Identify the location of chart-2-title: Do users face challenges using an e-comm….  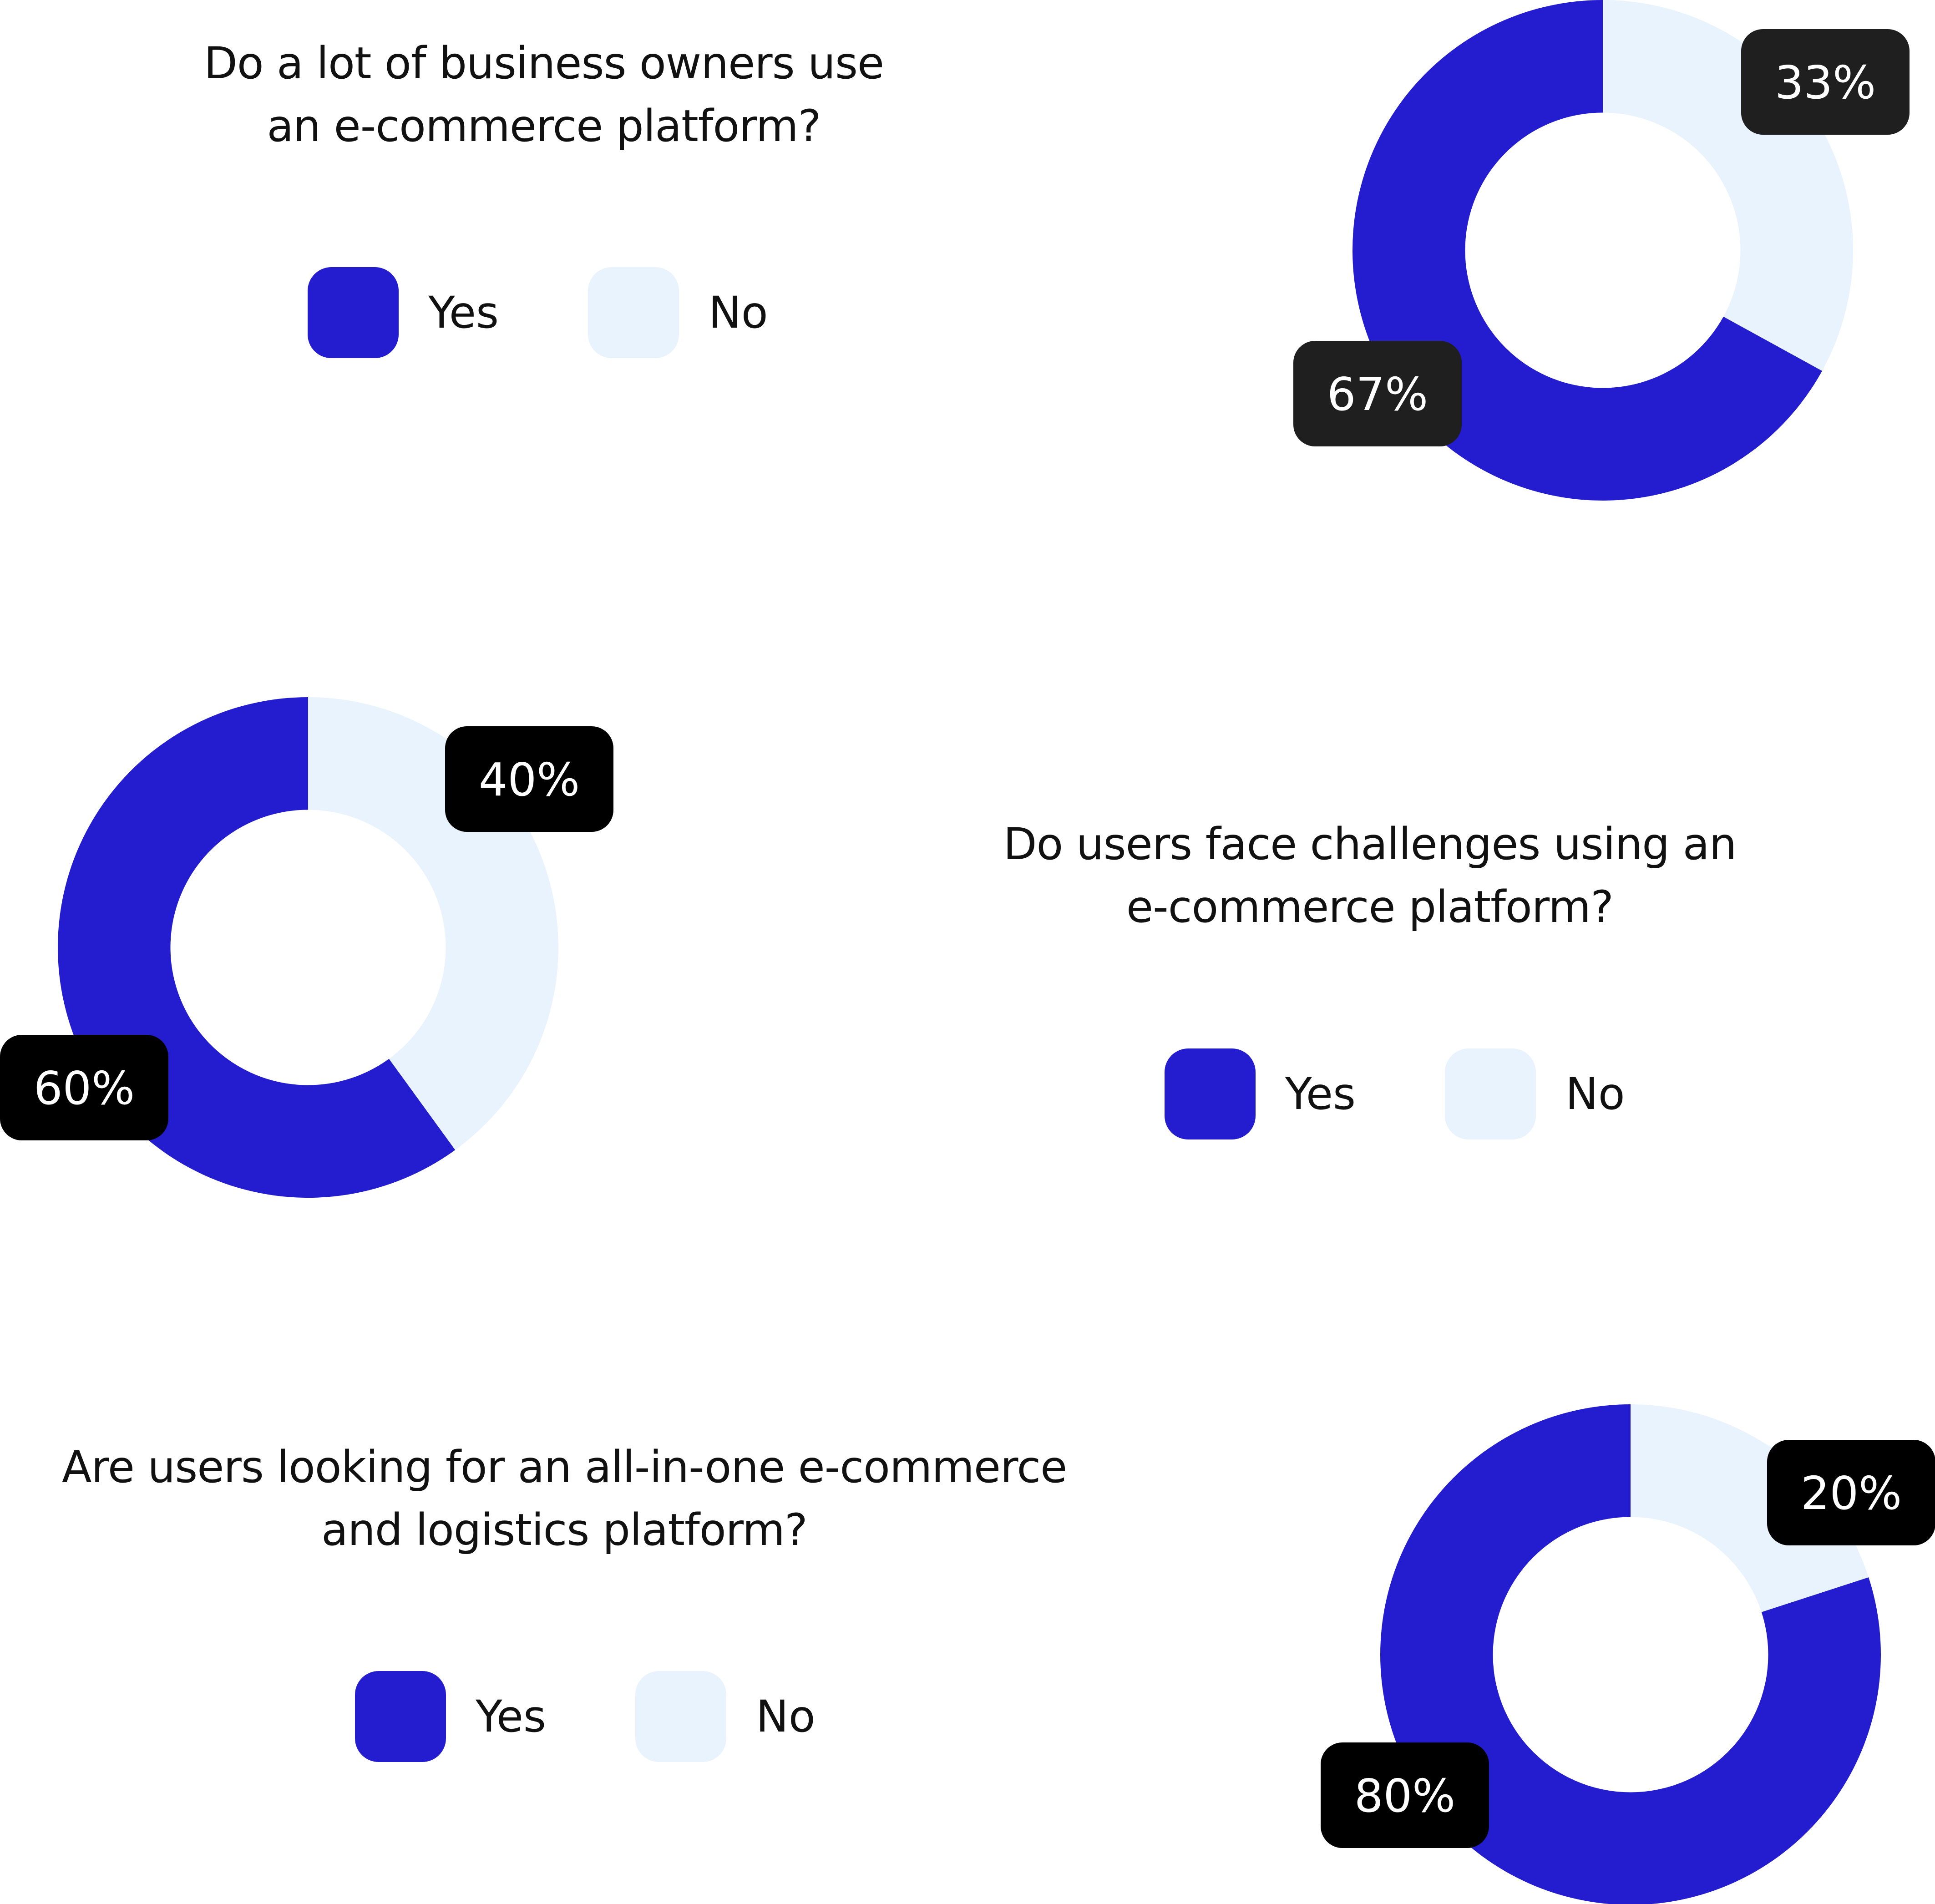
(1370, 876).